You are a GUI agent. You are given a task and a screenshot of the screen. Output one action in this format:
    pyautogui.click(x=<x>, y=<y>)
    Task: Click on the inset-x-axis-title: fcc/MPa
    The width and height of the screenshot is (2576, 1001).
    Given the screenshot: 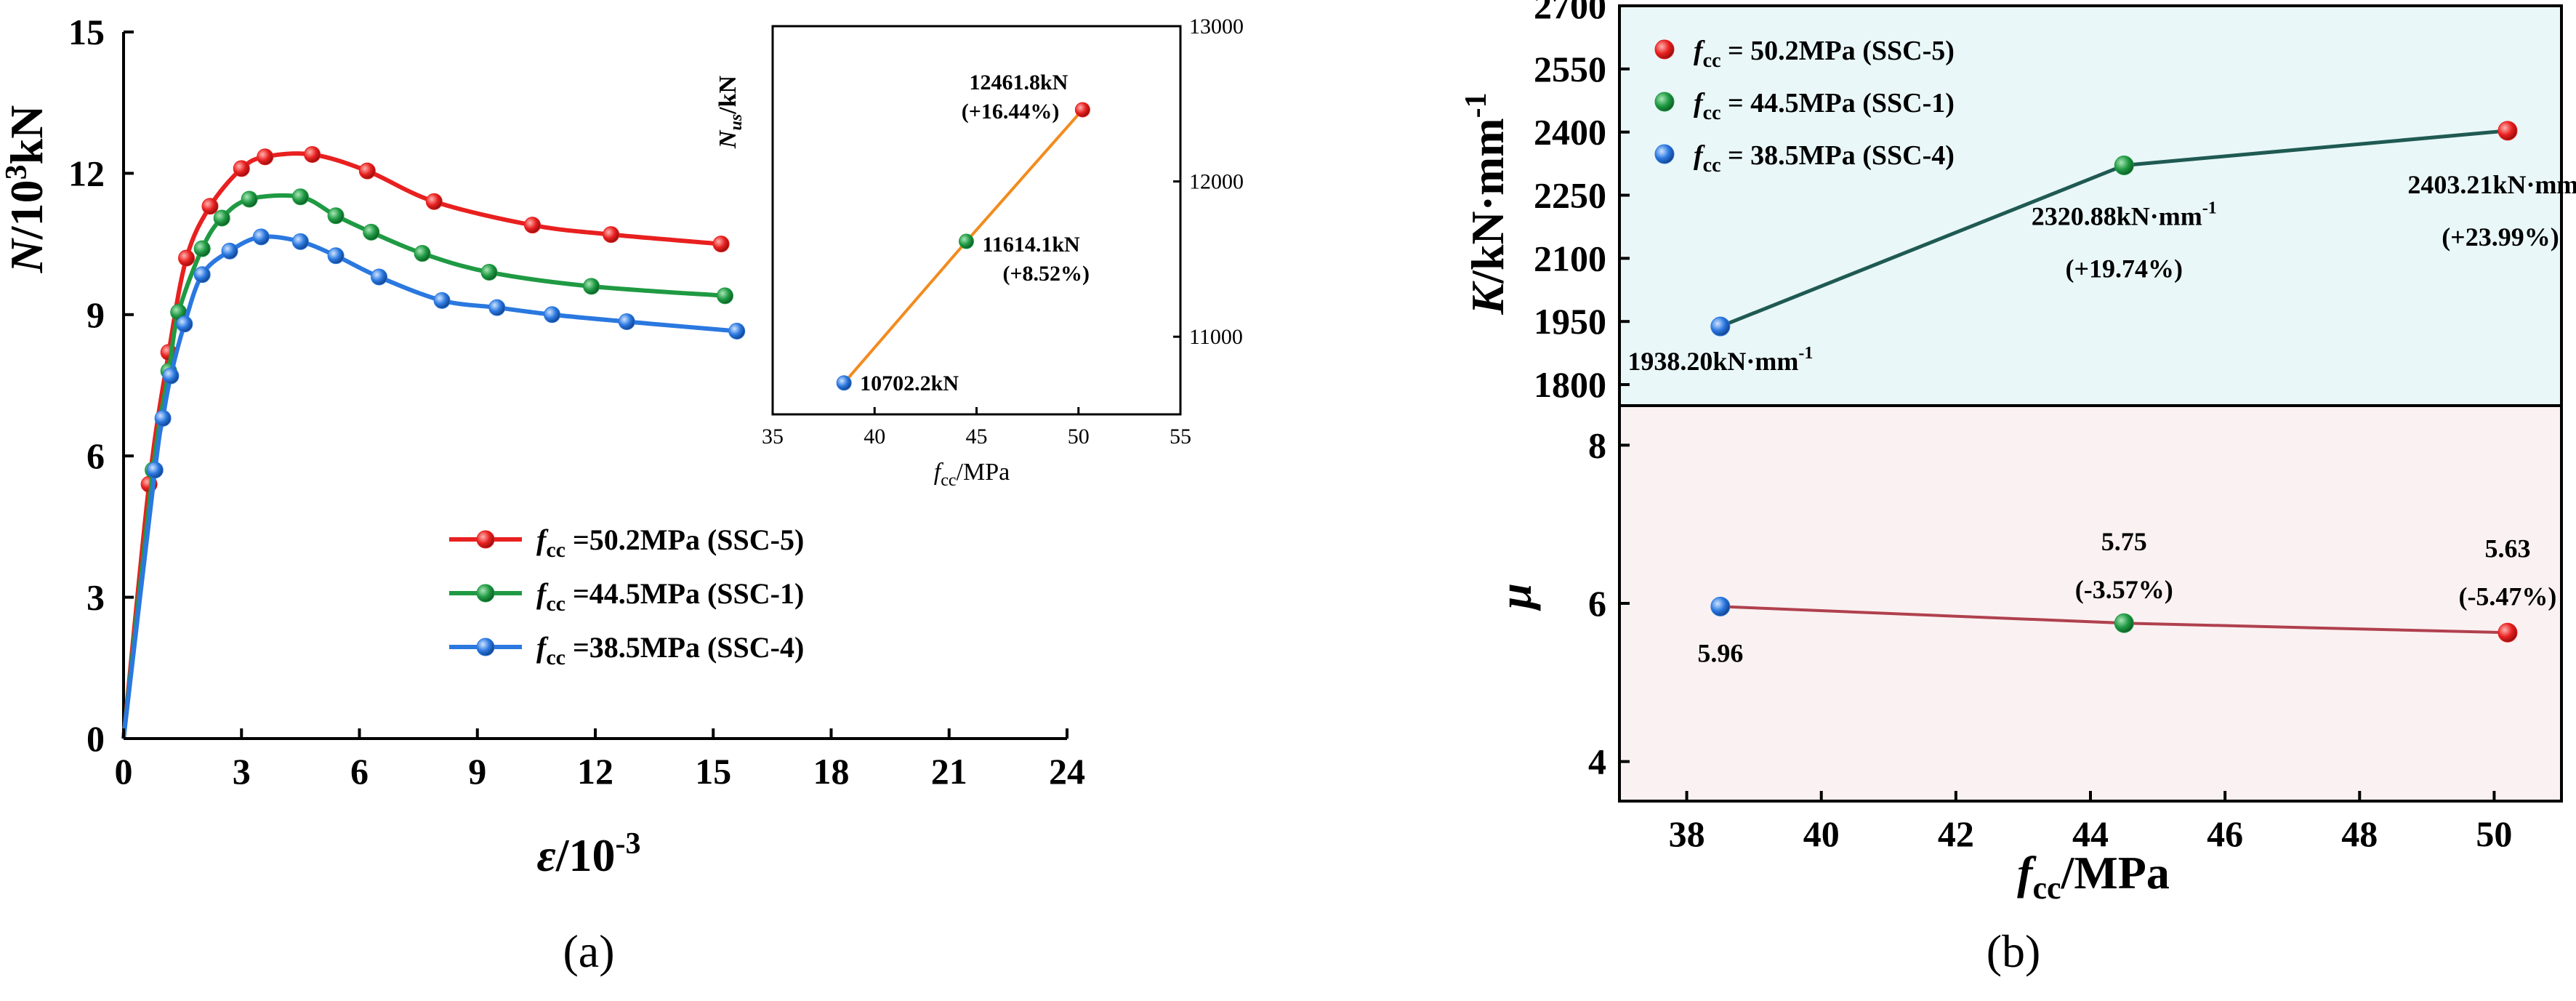 What is the action you would take?
    pyautogui.click(x=972, y=474)
    